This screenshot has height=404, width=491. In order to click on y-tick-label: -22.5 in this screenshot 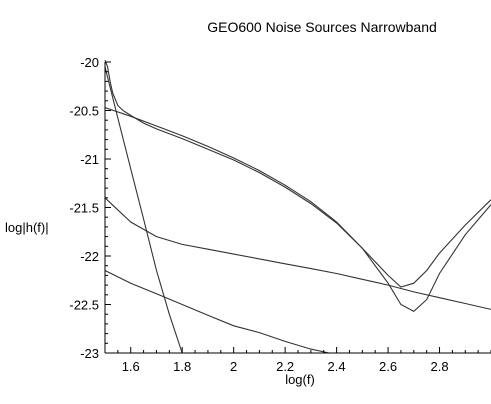, I will do `click(84, 305)`.